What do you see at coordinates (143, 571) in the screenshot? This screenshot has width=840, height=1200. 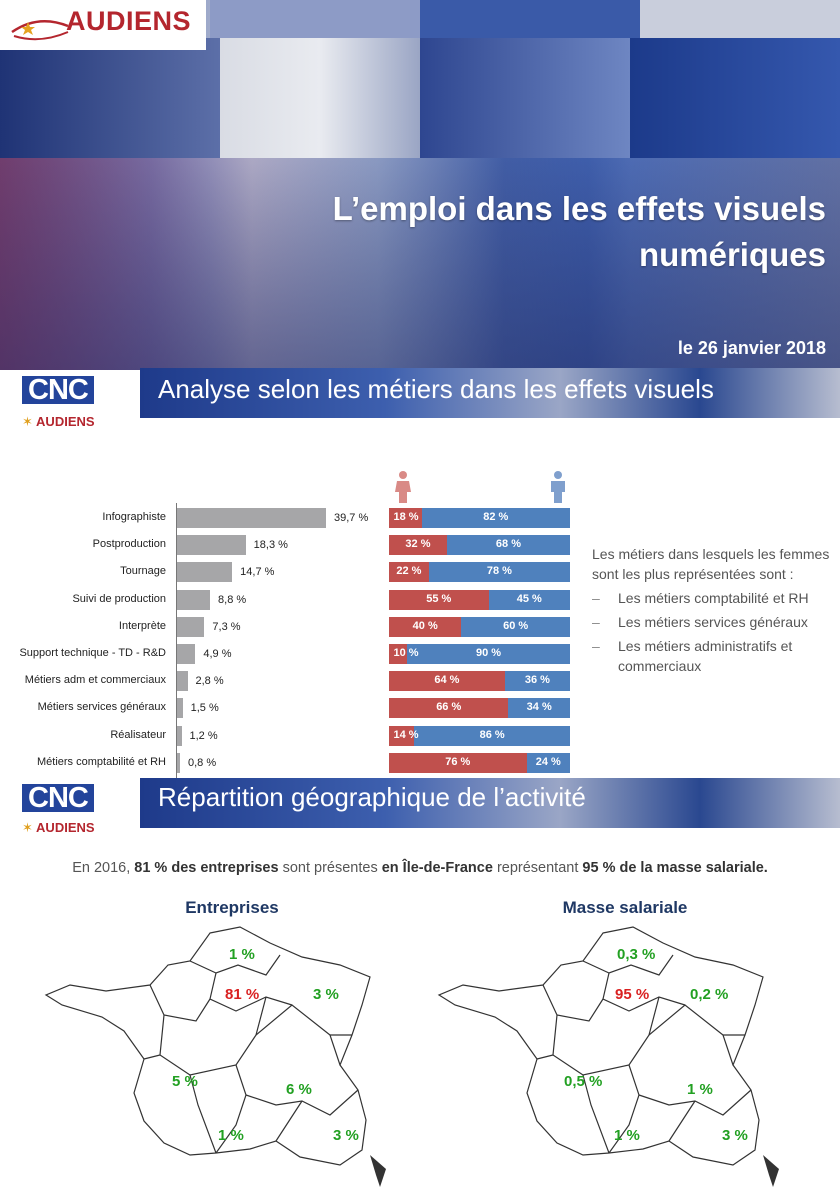 I see `job-label: Tournage` at bounding box center [143, 571].